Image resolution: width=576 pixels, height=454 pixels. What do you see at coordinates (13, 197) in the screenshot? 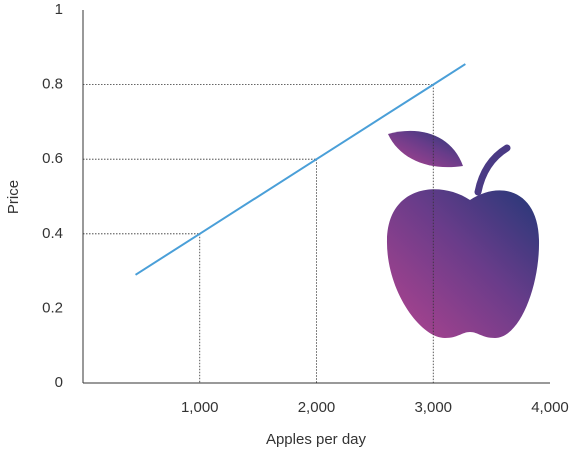
I see `y-axis-title: Price` at bounding box center [13, 197].